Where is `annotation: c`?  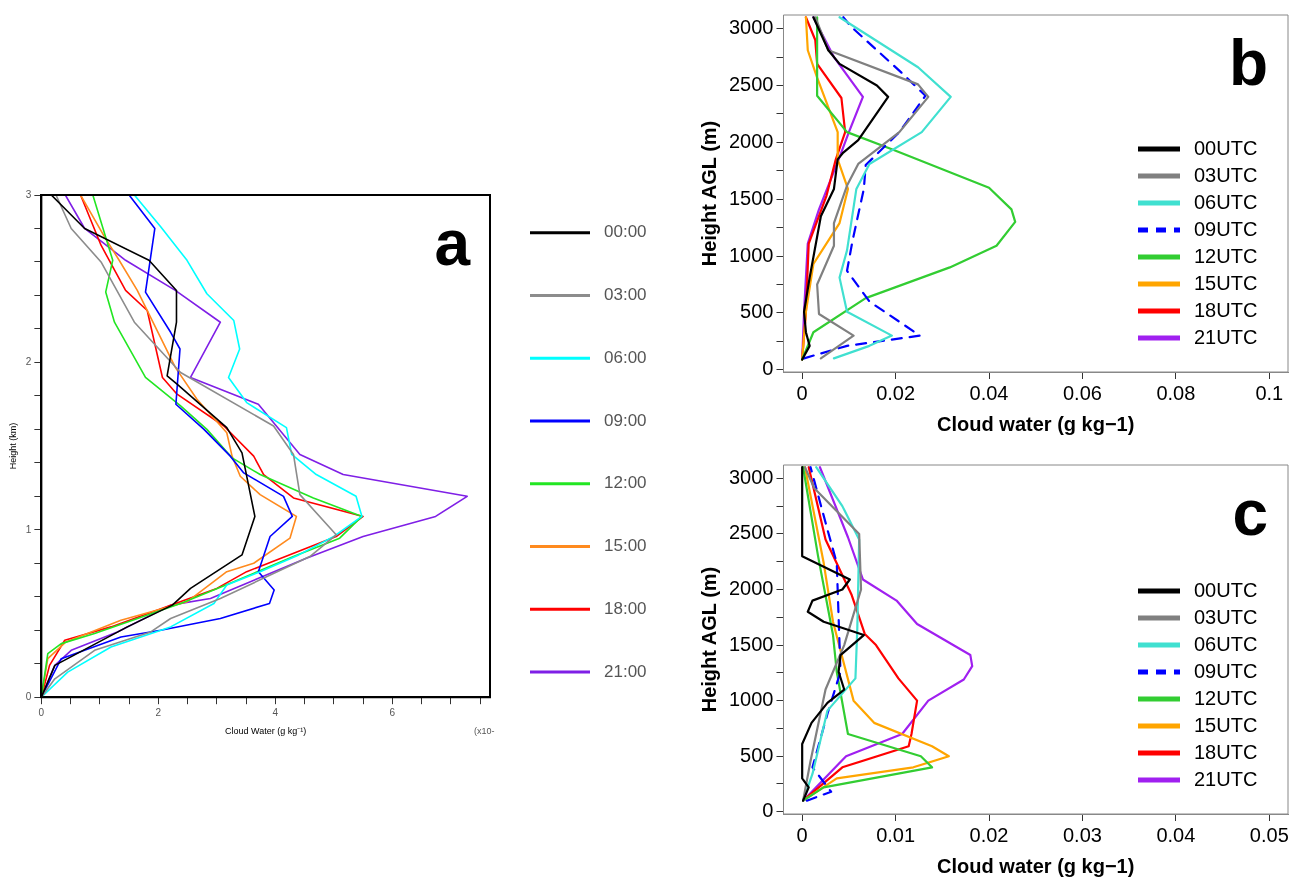
annotation: c is located at coordinates (1250, 512).